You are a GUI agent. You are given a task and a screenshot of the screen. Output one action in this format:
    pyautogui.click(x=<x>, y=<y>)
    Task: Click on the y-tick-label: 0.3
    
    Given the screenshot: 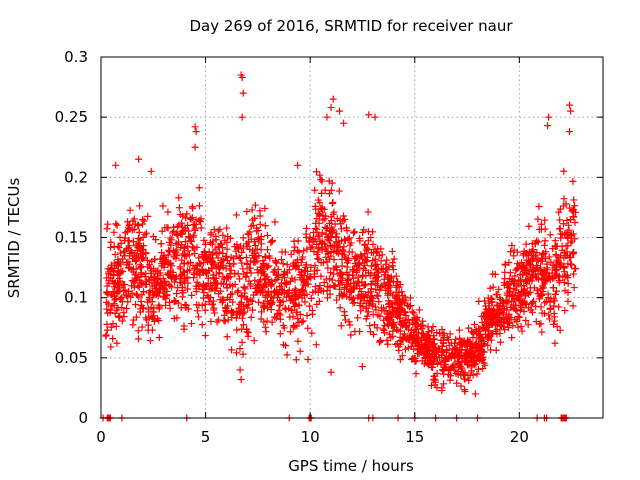 What is the action you would take?
    pyautogui.click(x=76, y=57)
    